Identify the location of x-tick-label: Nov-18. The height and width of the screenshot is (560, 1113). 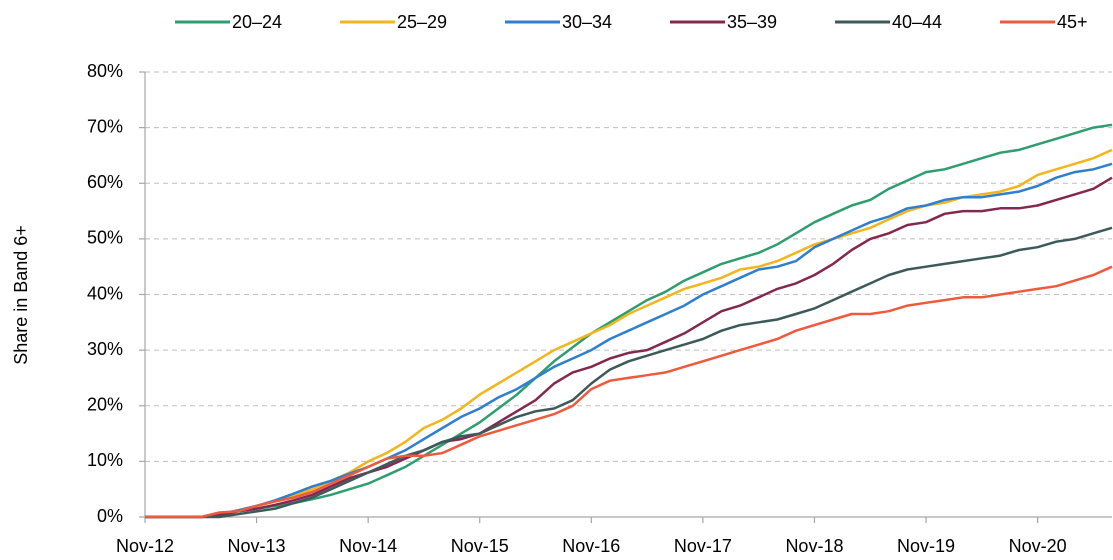
(814, 546).